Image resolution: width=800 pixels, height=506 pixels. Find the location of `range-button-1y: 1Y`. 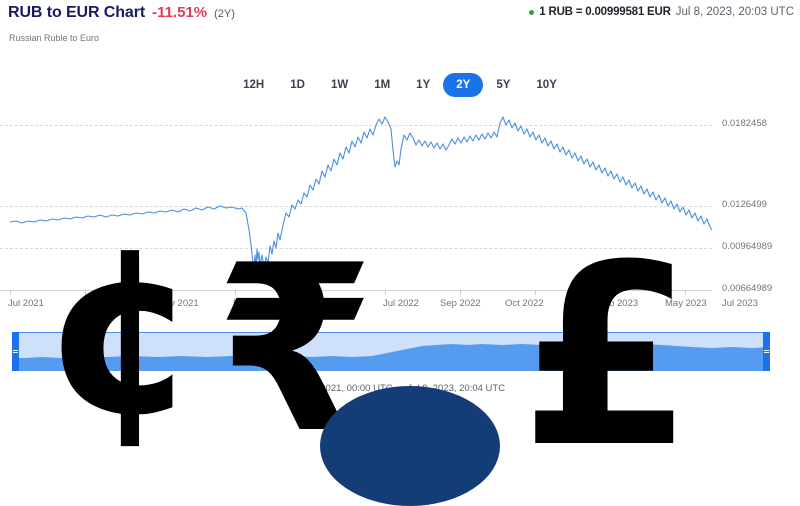

range-button-1y: 1Y is located at coordinates (423, 85).